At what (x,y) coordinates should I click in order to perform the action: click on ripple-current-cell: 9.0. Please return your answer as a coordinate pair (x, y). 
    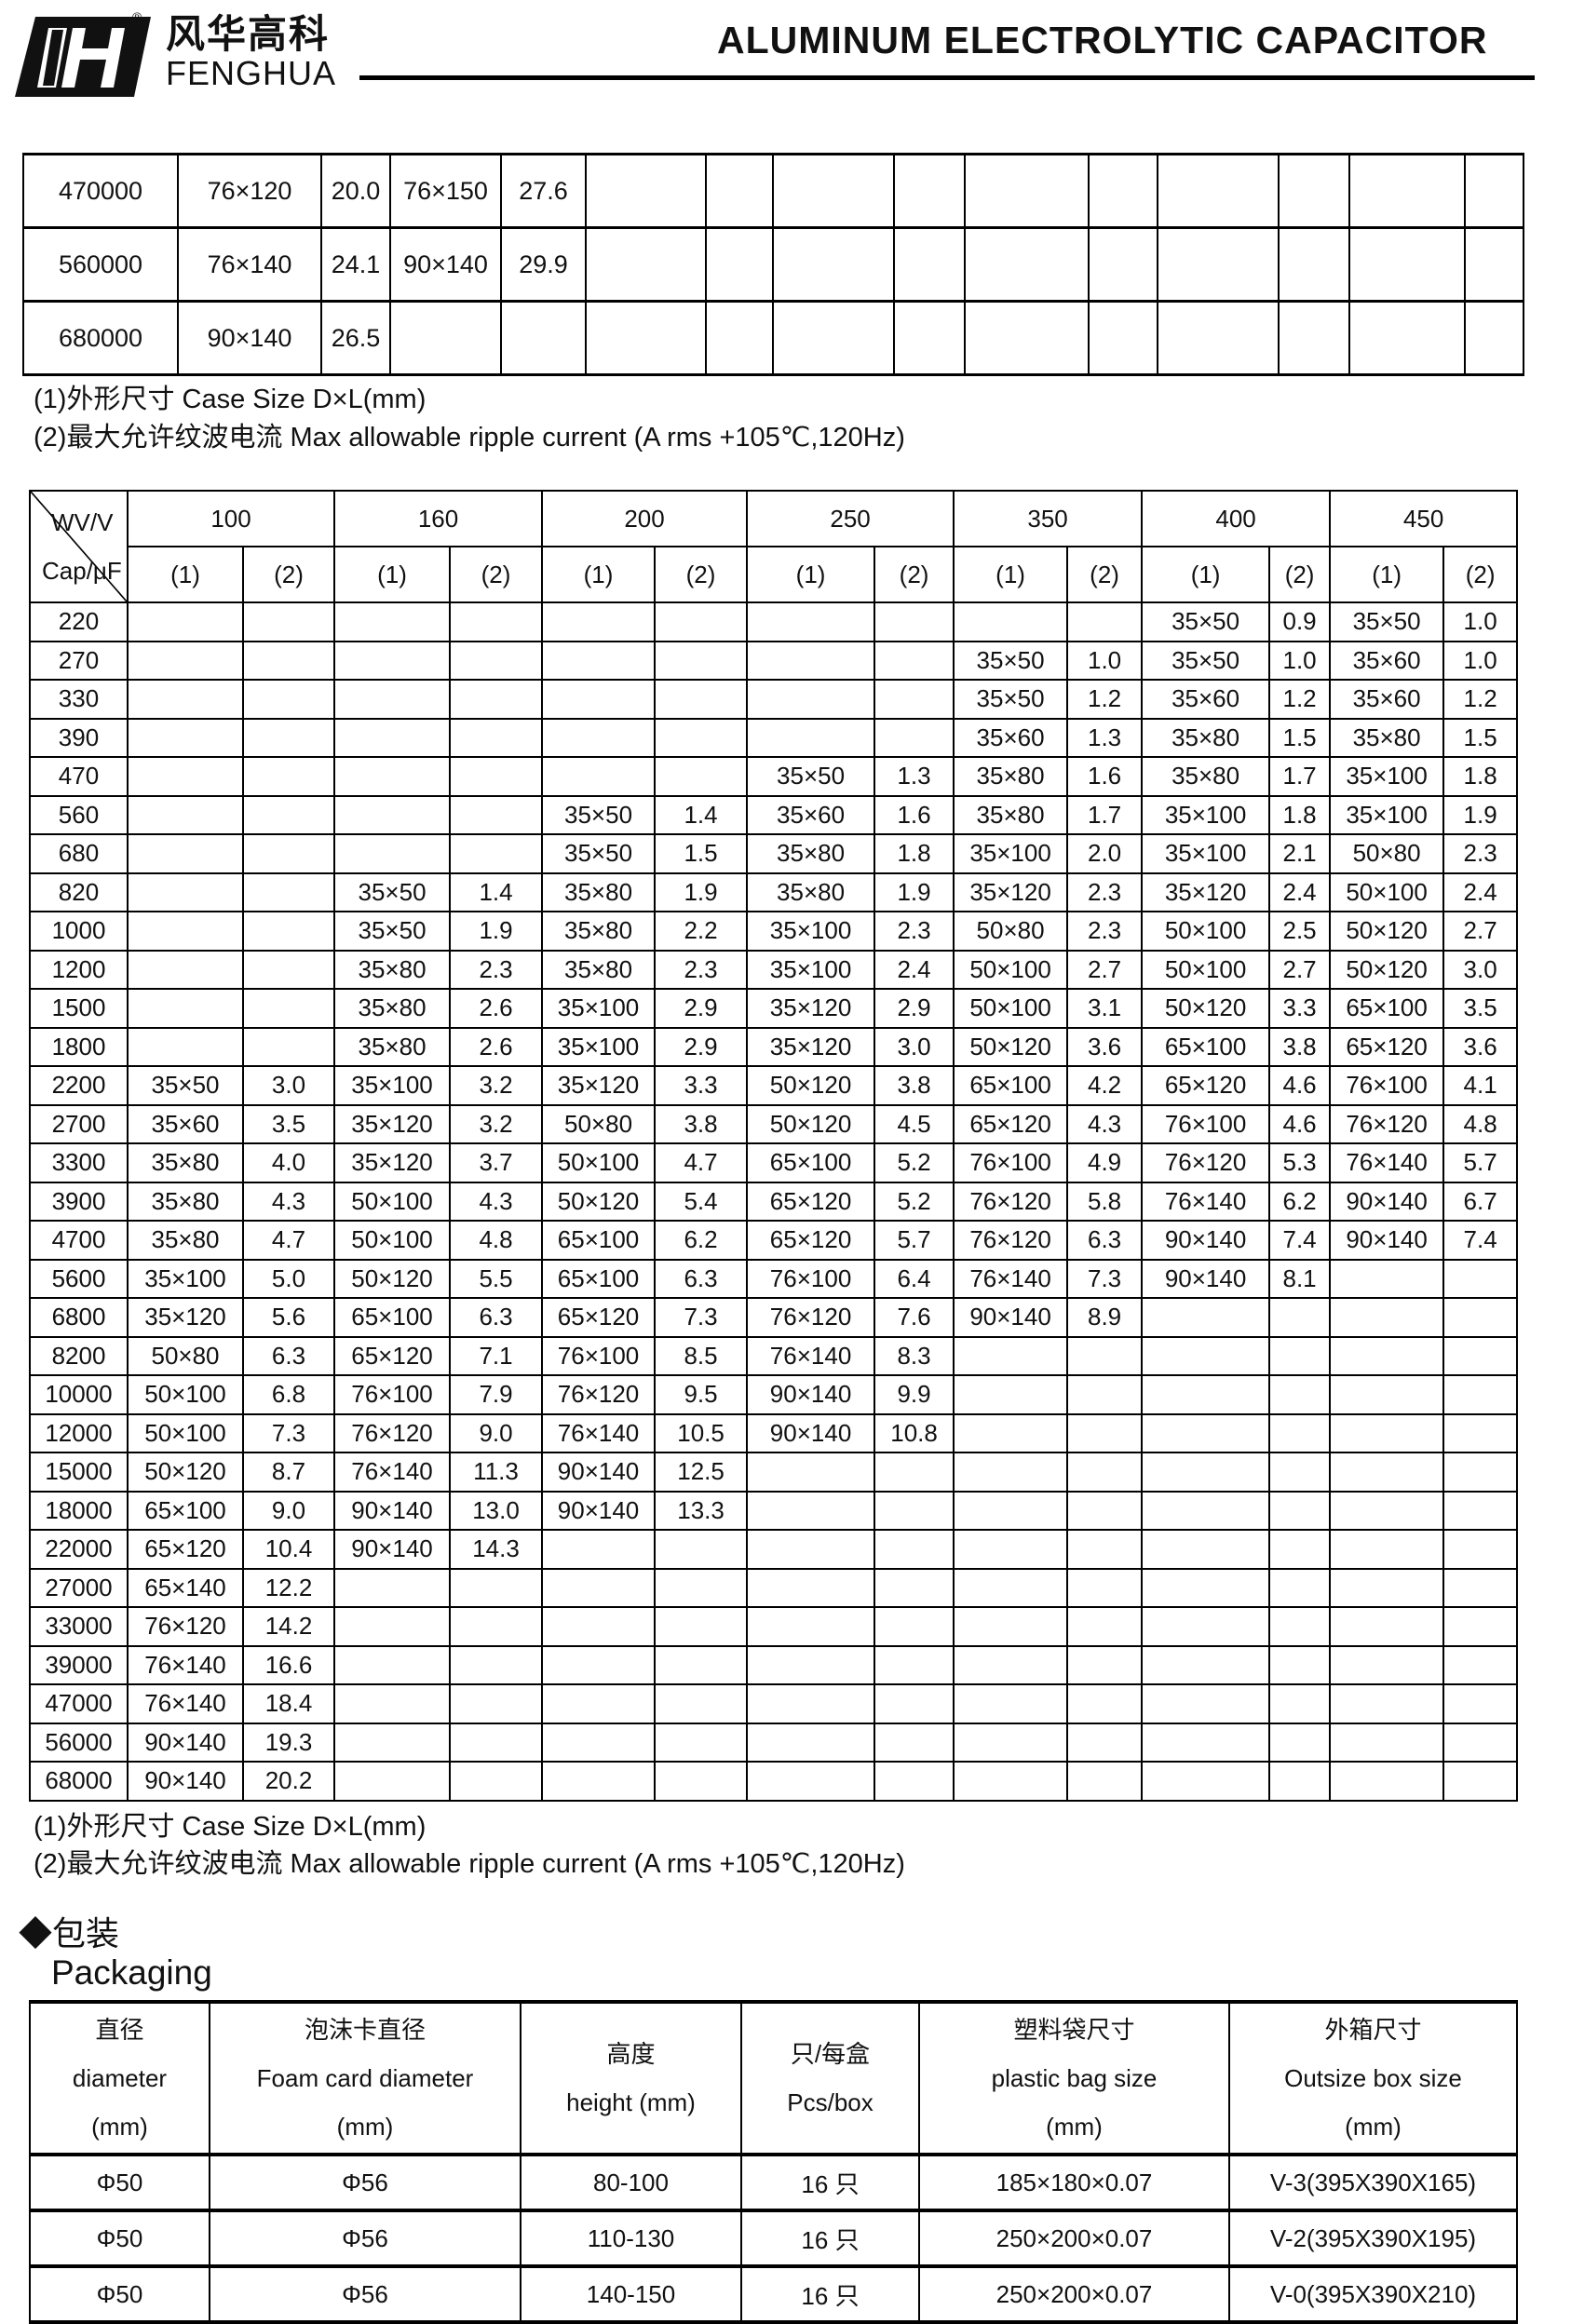
    Looking at the image, I should click on (288, 1511).